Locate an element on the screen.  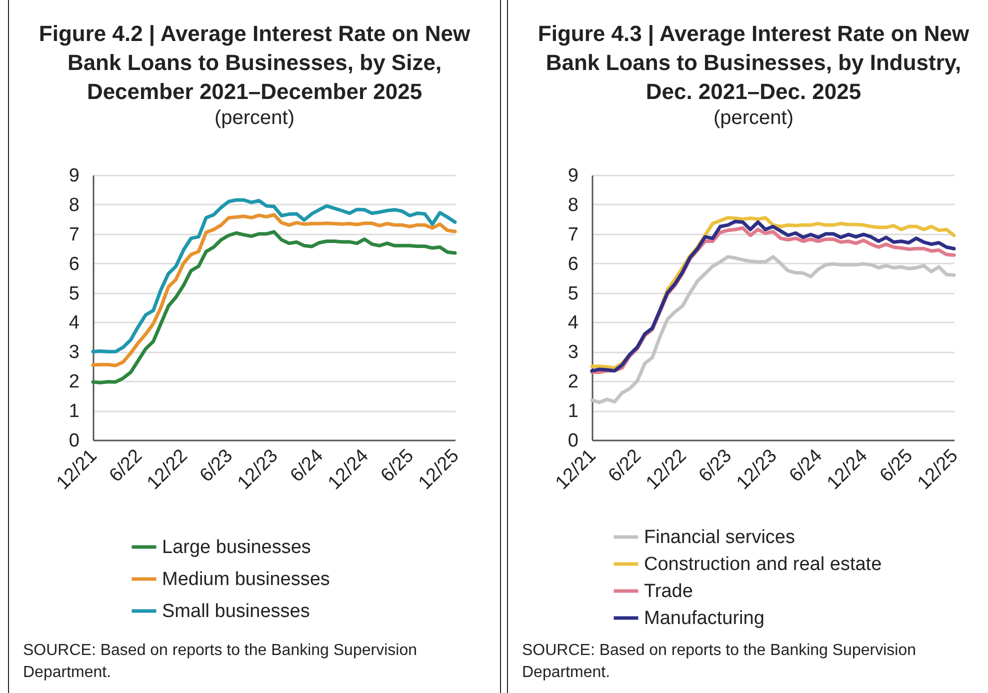
legend-label: Construction and real estate is located at coordinates (763, 564).